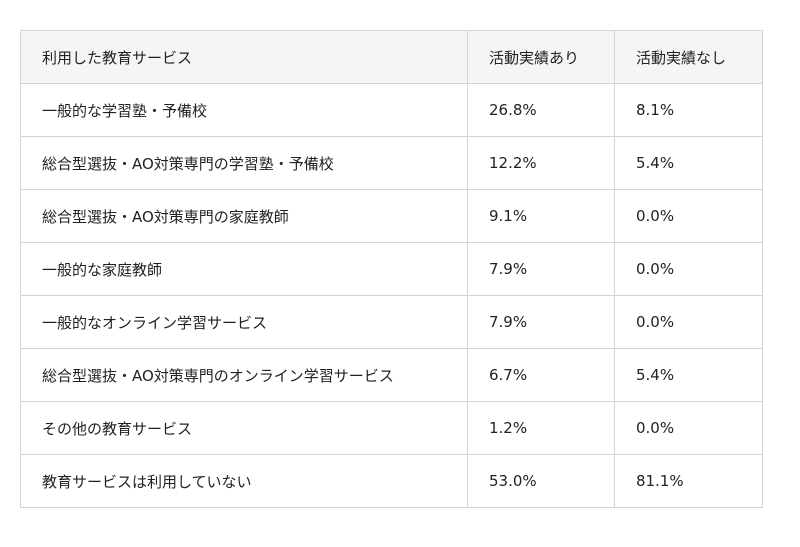 This screenshot has height=547, width=800. Describe the element at coordinates (688, 481) in the screenshot. I see `cell-without-activity: 81.1%` at that location.